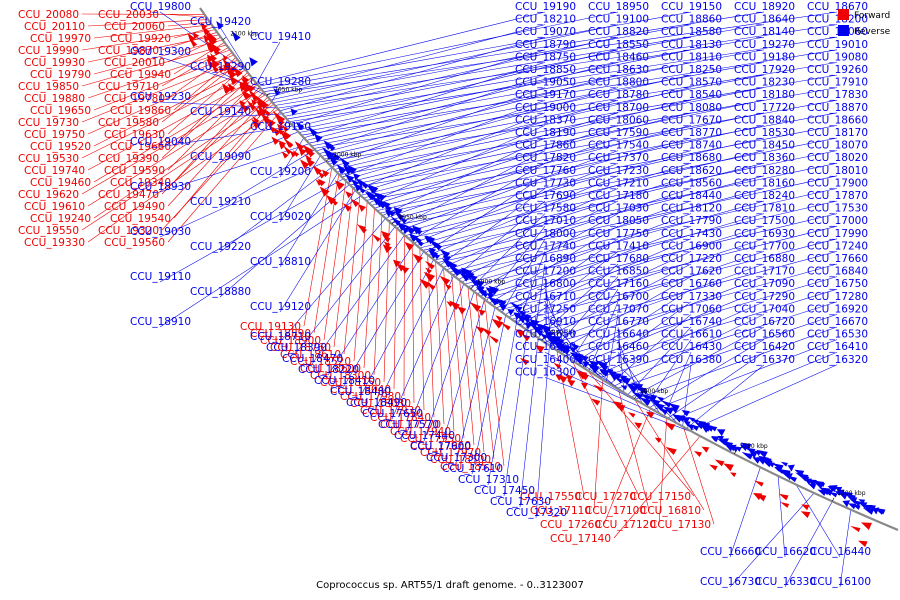 This screenshot has width=900, height=600. Describe the element at coordinates (545, 95) in the screenshot. I see `reverse-gene-label: CCU_19170` at that location.